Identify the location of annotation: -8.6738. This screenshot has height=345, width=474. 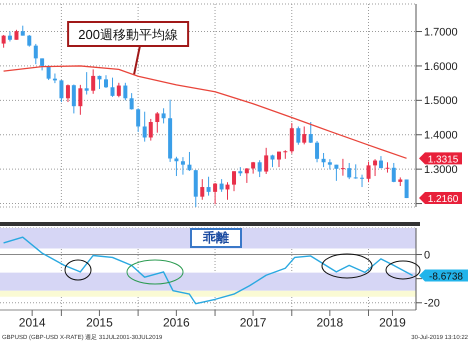
(446, 276).